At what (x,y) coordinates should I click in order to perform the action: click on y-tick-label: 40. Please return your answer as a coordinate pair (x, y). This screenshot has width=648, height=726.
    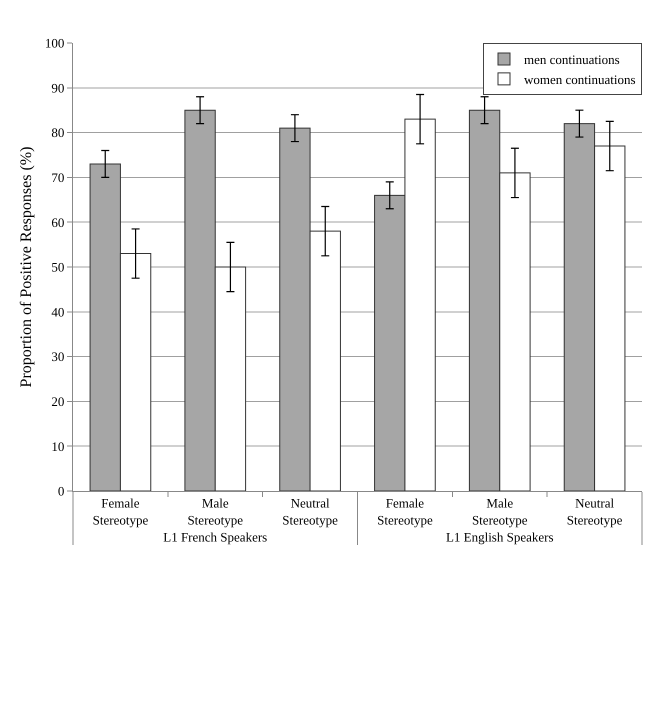
    Looking at the image, I should click on (57, 312).